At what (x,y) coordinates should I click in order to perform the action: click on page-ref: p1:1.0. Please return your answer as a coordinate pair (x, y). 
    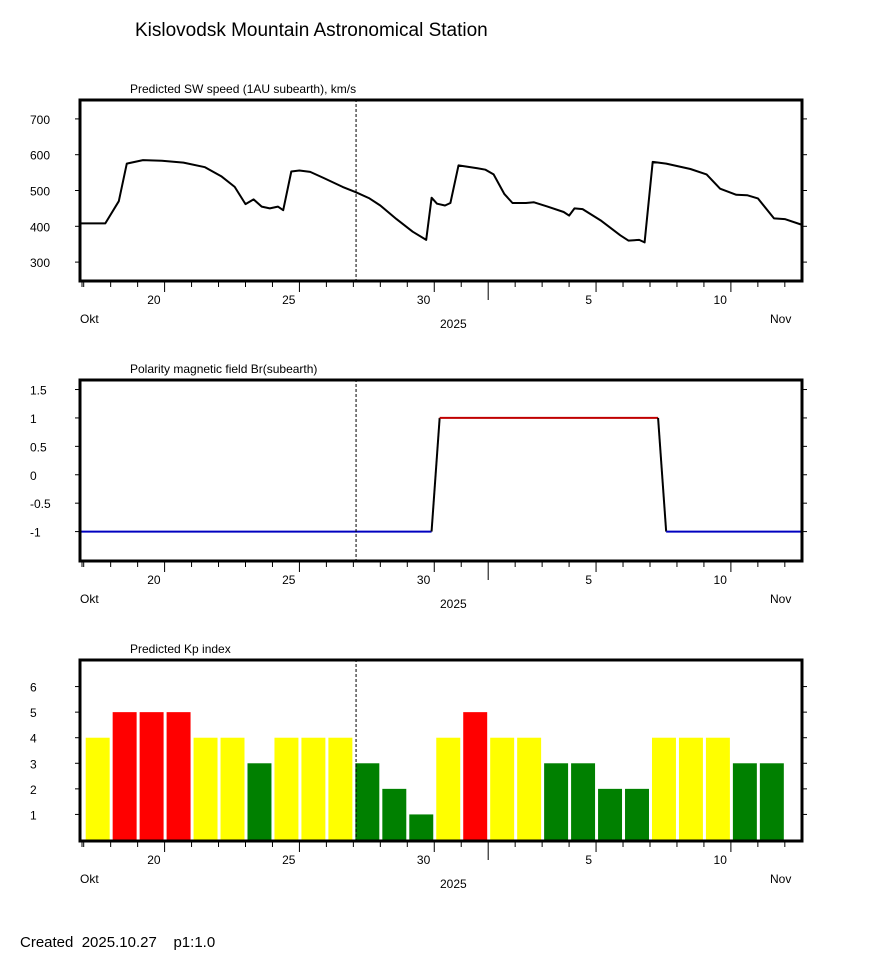
    Looking at the image, I should click on (194, 942).